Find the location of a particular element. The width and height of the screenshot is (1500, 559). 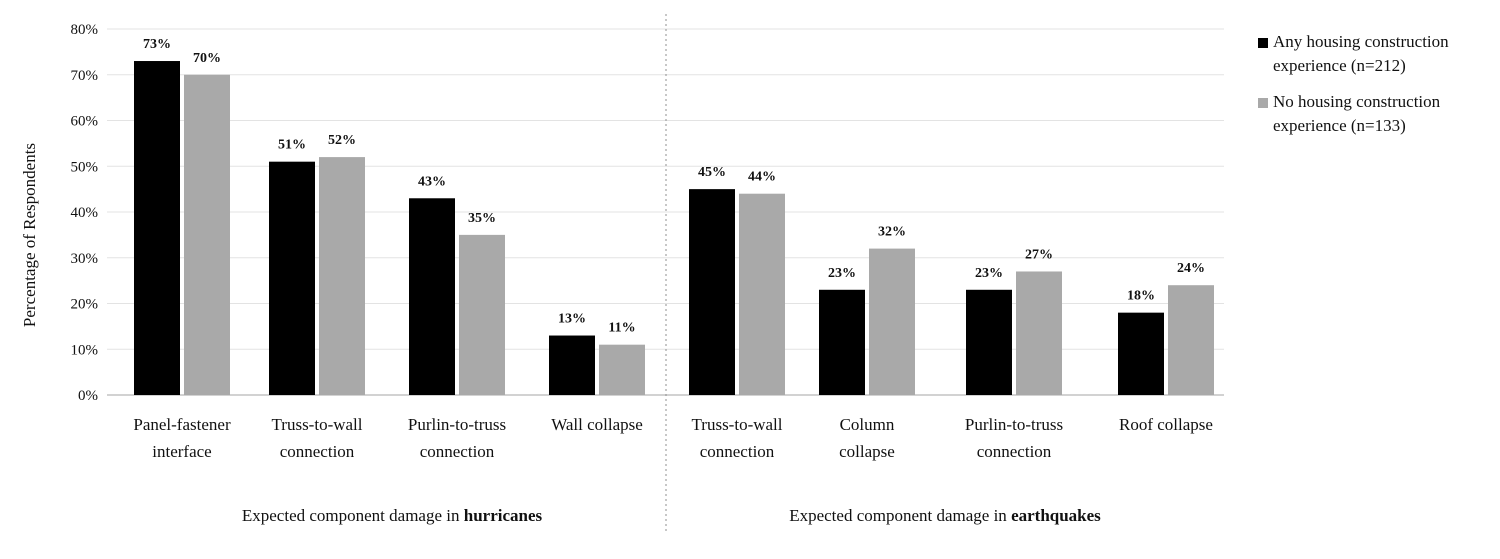

y-tick-label: 70% is located at coordinates (85, 76).